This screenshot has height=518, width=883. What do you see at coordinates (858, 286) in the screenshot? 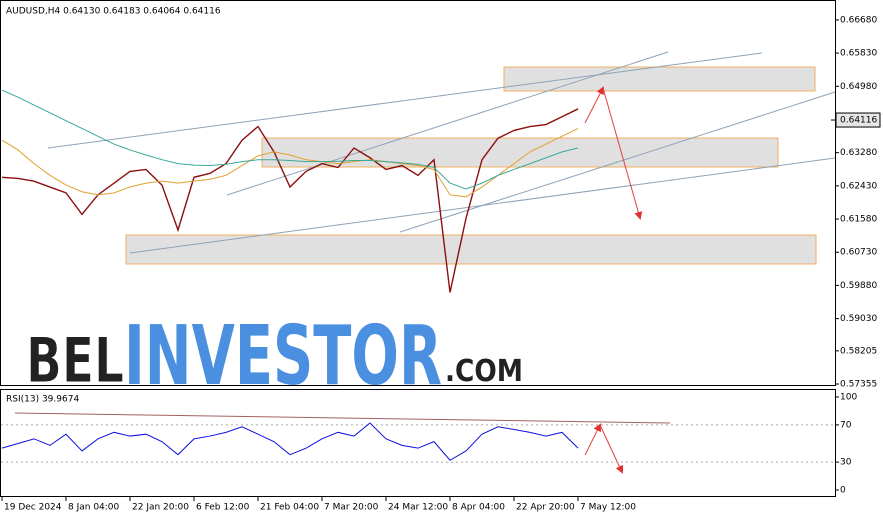
I see `y-tick-label: 0.59880` at bounding box center [858, 286].